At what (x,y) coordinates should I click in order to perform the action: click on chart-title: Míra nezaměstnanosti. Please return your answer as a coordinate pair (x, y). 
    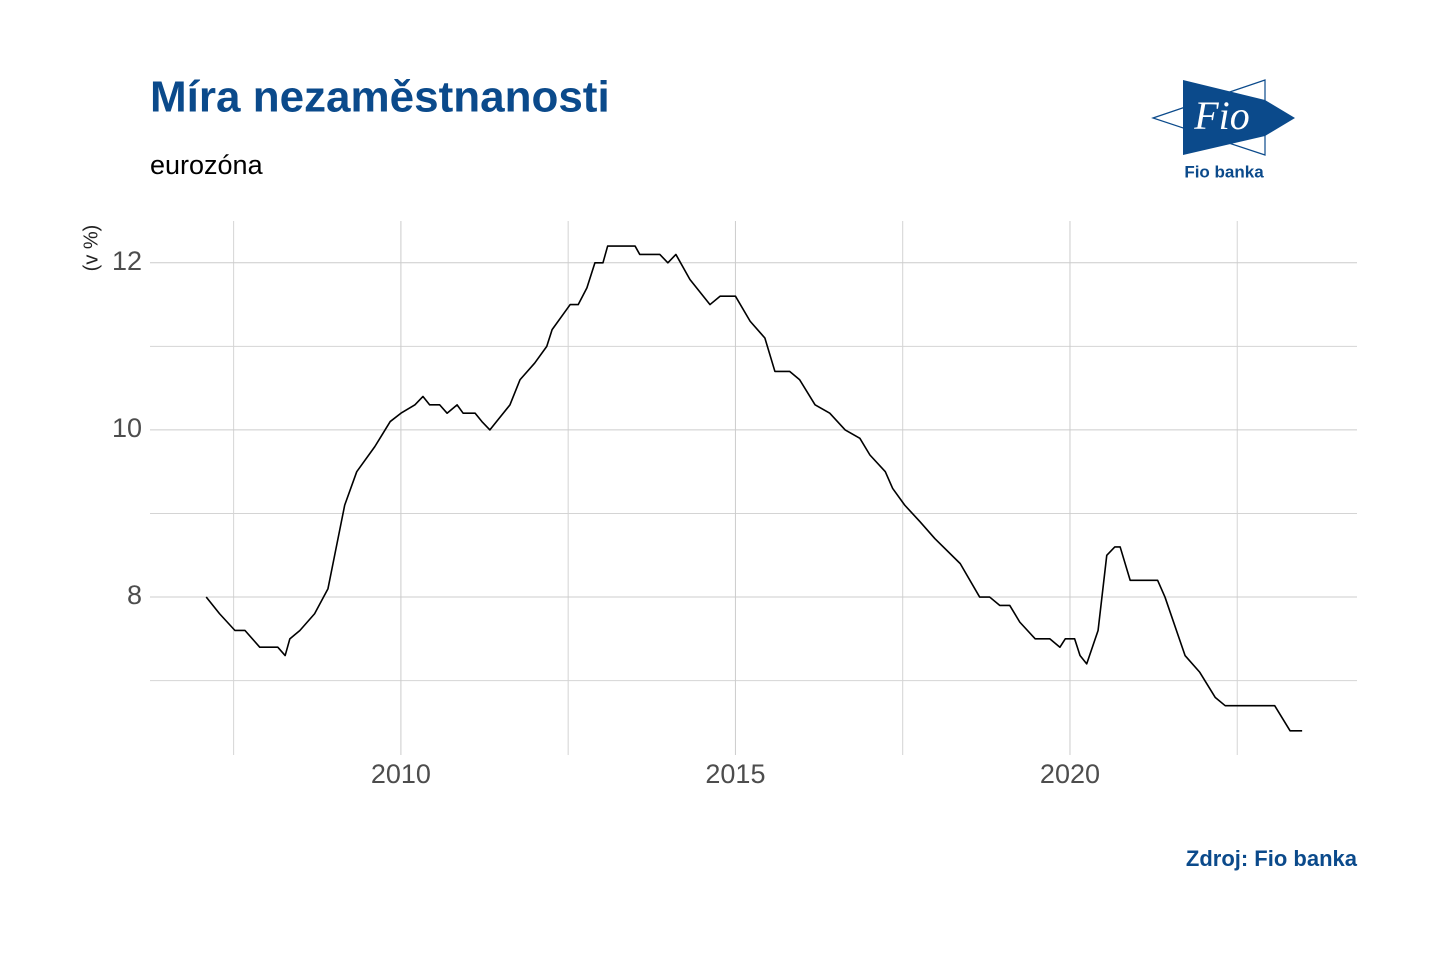
    Looking at the image, I should click on (380, 97).